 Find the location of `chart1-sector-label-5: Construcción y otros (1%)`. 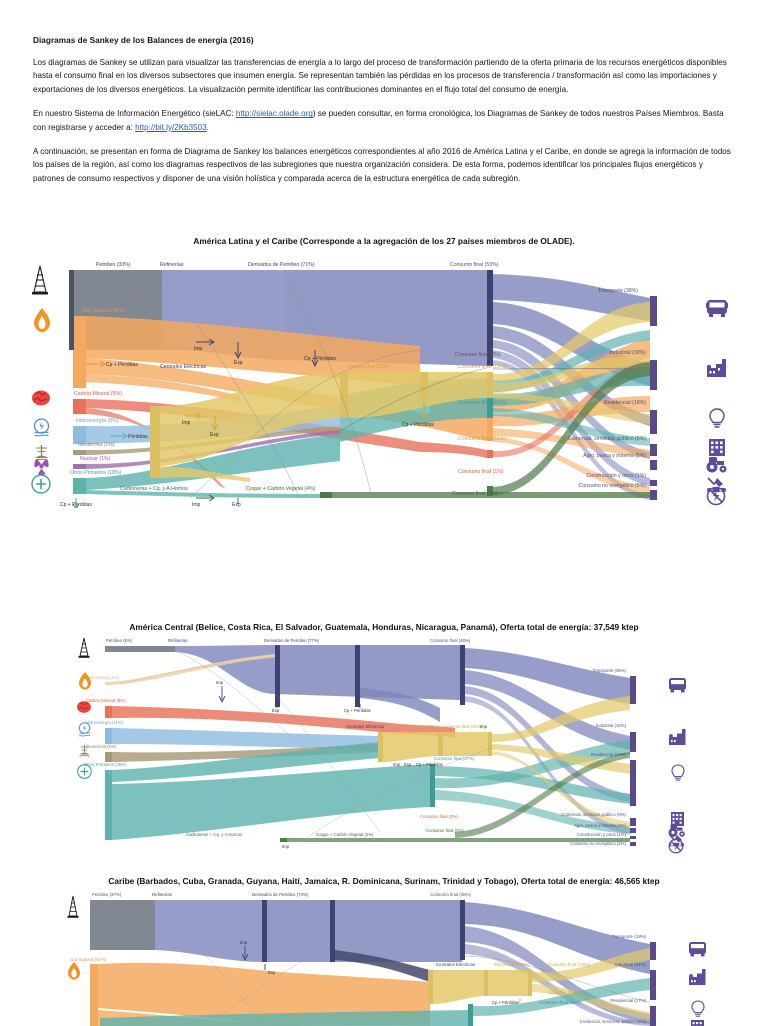

chart1-sector-label-5: Construcción y otros (1%) is located at coordinates (616, 476).